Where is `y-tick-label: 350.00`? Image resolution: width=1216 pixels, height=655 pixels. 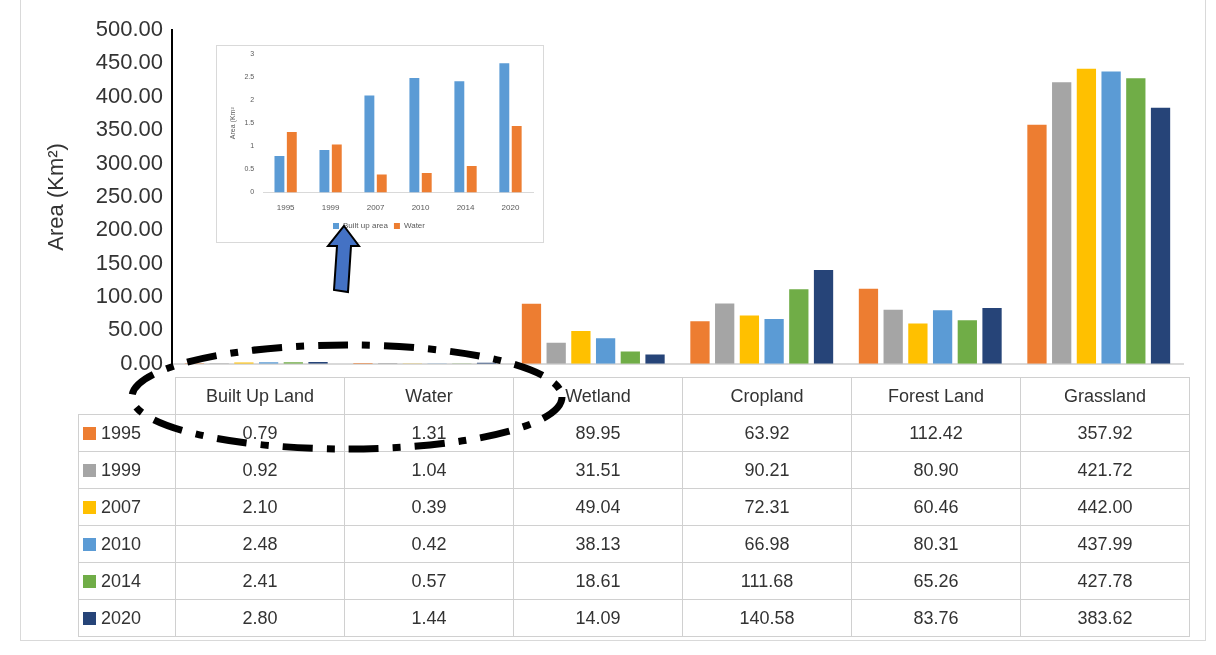 y-tick-label: 350.00 is located at coordinates (129, 129).